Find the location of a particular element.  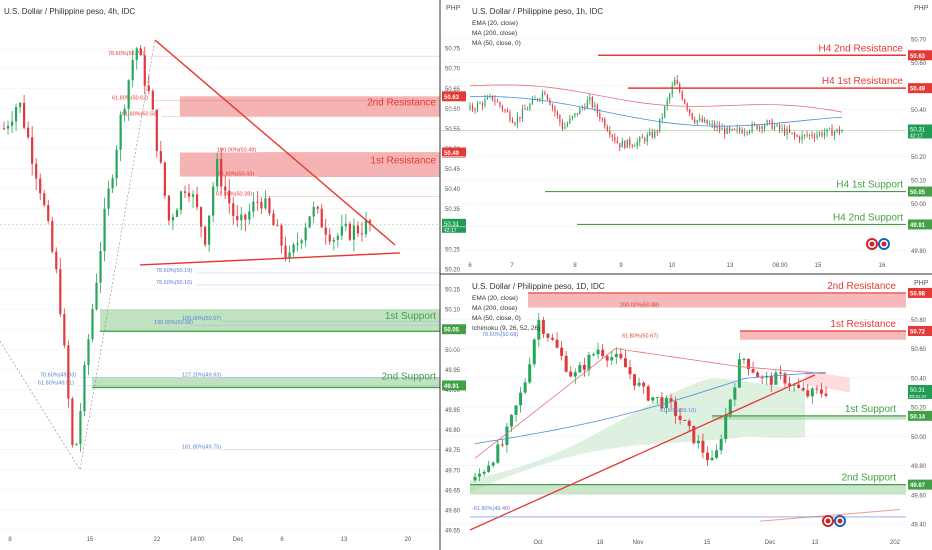

ichimoku-cloud-area is located at coordinates (637, 435).